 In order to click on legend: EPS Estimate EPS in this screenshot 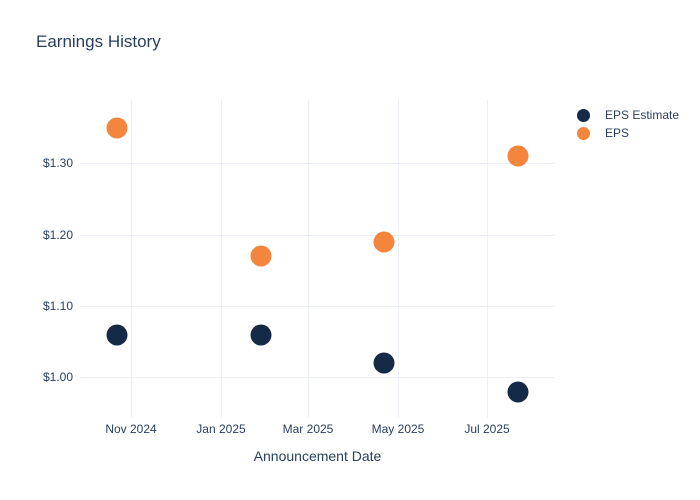, I will do `click(628, 124)`.